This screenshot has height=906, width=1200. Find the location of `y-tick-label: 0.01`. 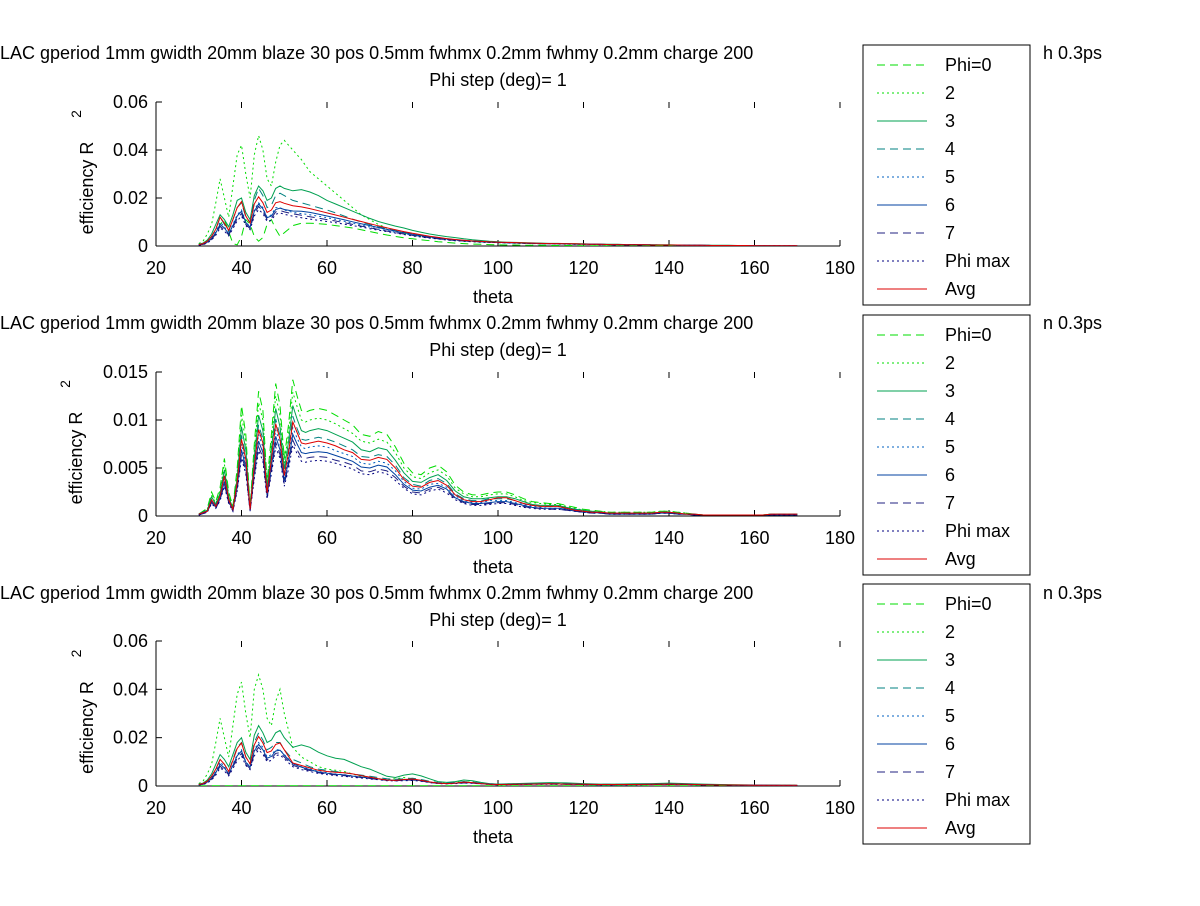

y-tick-label: 0.01 is located at coordinates (130, 420).